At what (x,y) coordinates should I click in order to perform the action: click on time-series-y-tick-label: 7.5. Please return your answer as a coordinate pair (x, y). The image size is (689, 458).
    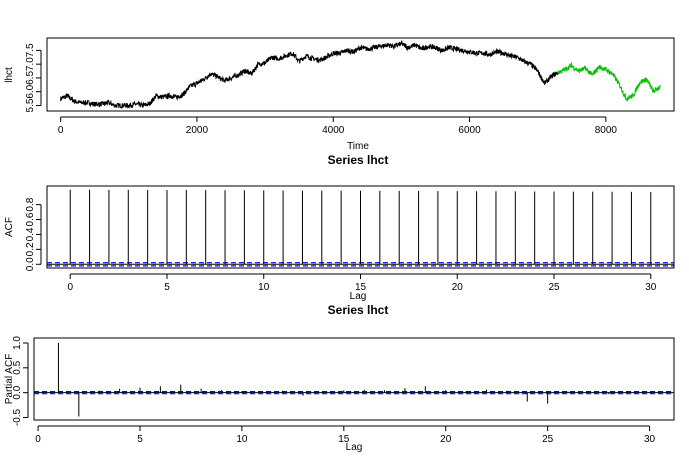
    Looking at the image, I should click on (30, 50).